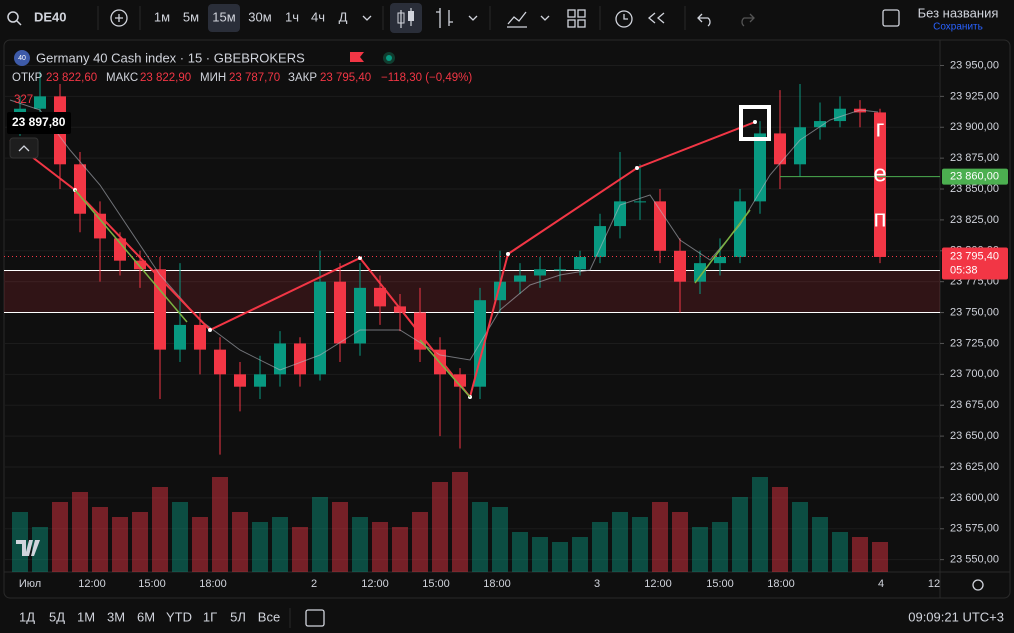 This screenshot has height=633, width=1014. I want to click on open-label: ОТКР, so click(27, 78).